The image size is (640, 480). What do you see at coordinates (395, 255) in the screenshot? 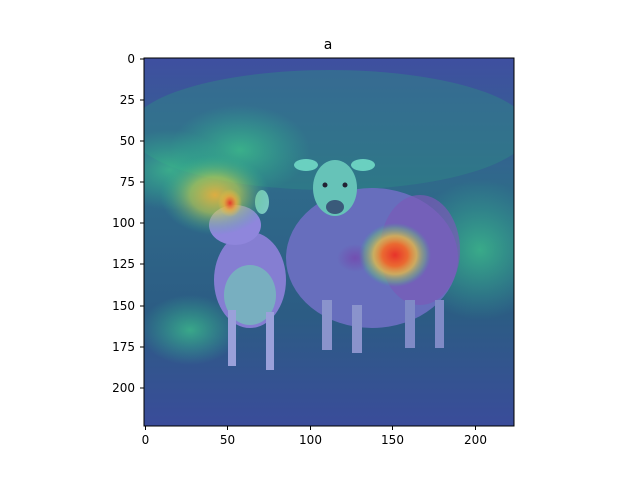
I see `heat-hot-spot` at bounding box center [395, 255].